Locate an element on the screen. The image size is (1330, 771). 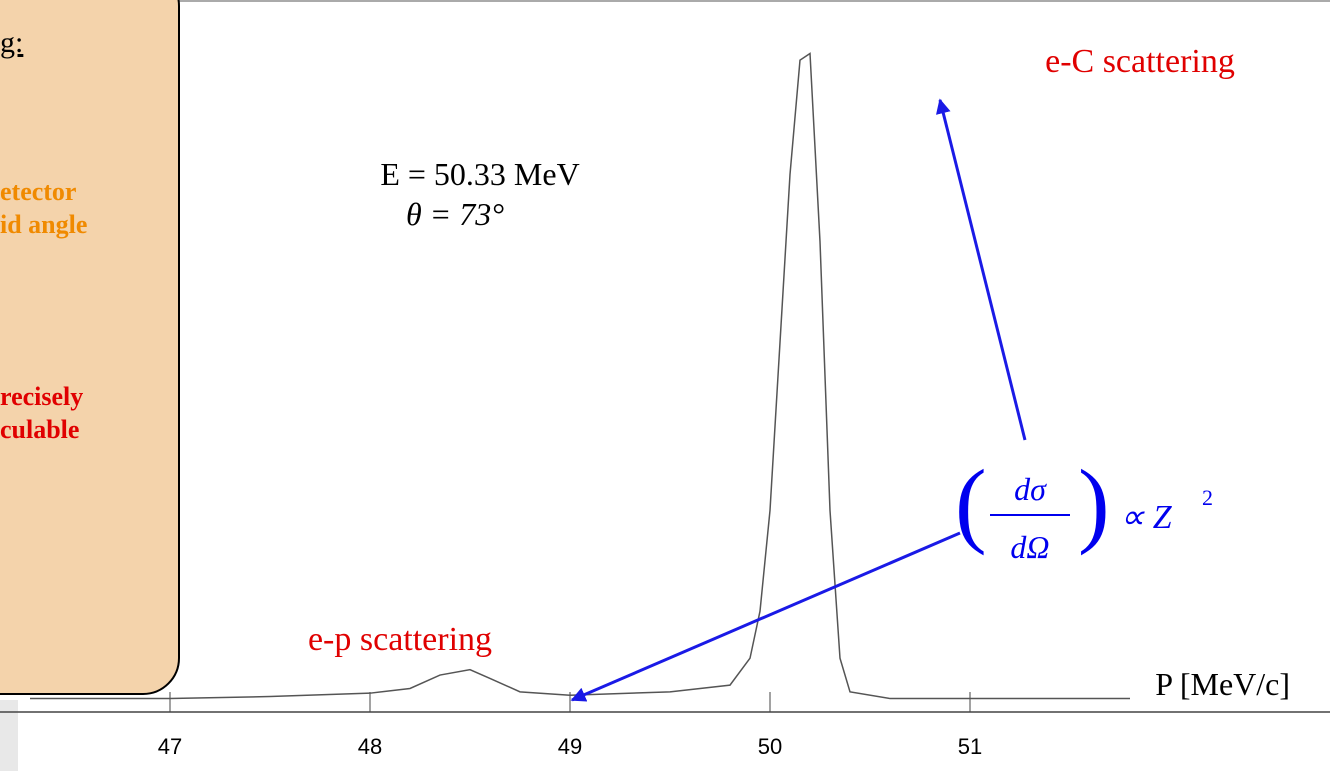
x-tick-label: 50 is located at coordinates (770, 746).